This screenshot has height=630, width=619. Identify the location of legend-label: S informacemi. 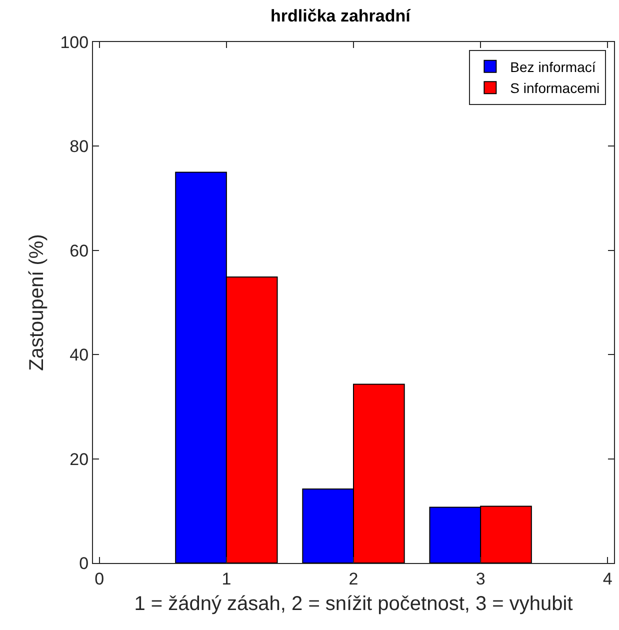
(555, 88).